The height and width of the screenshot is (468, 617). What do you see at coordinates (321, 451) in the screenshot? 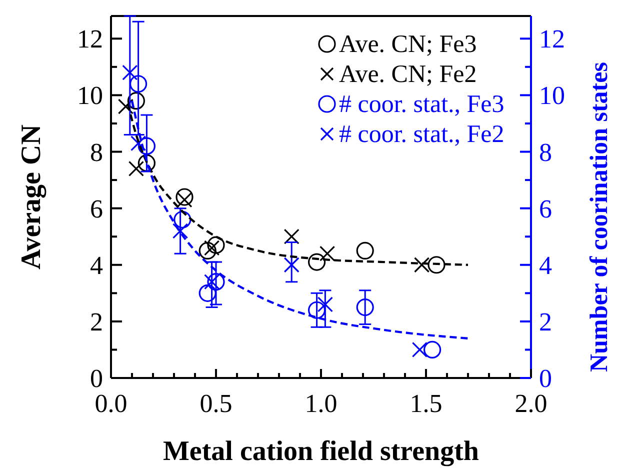
I see `x-axis-title: Metal cation field strength` at bounding box center [321, 451].